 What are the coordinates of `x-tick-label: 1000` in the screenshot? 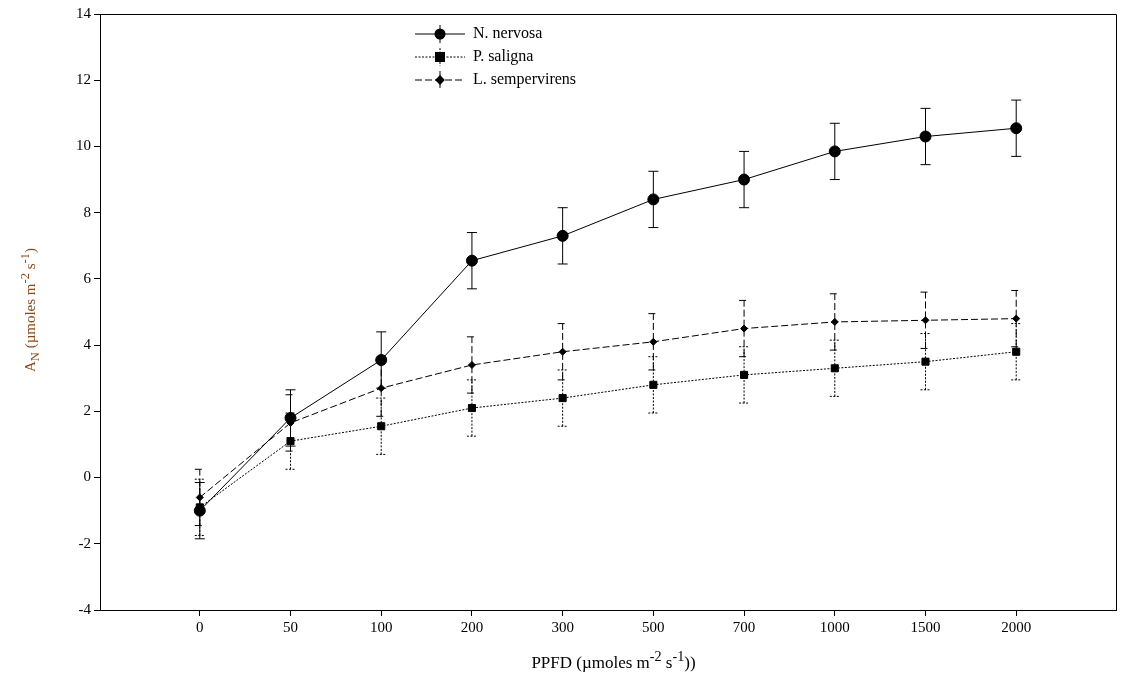 It's located at (834, 626).